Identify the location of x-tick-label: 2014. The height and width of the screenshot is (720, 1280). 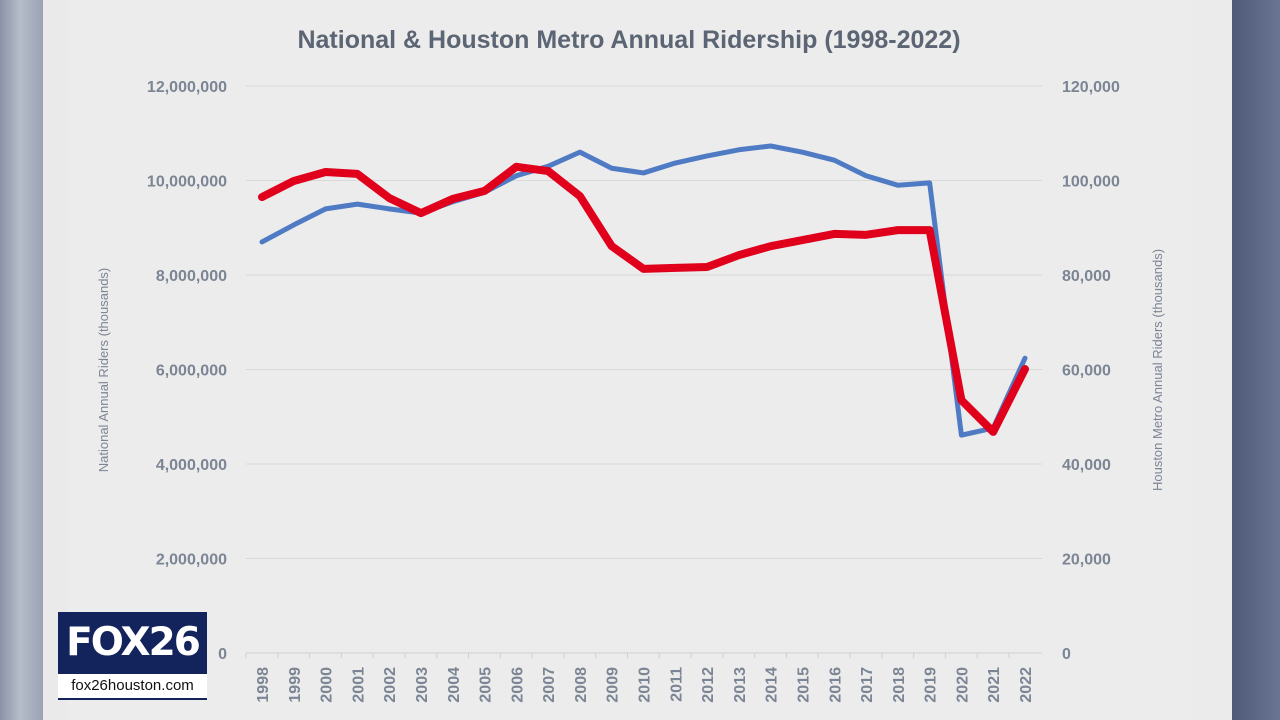
(772, 685).